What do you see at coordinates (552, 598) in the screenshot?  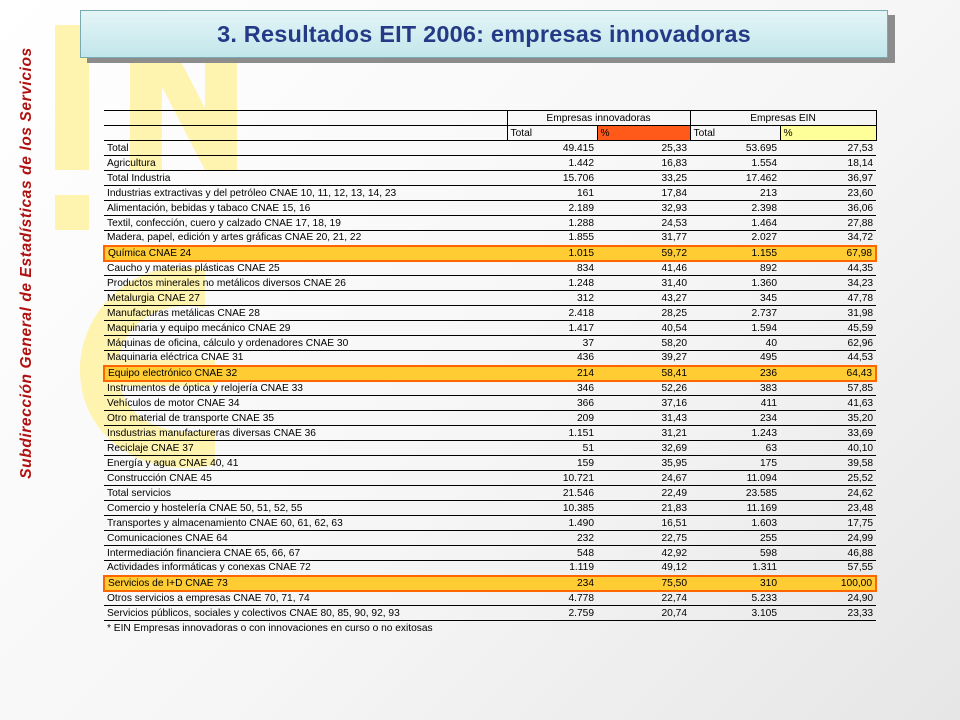 I see `total-innov-cell: 4.778` at bounding box center [552, 598].